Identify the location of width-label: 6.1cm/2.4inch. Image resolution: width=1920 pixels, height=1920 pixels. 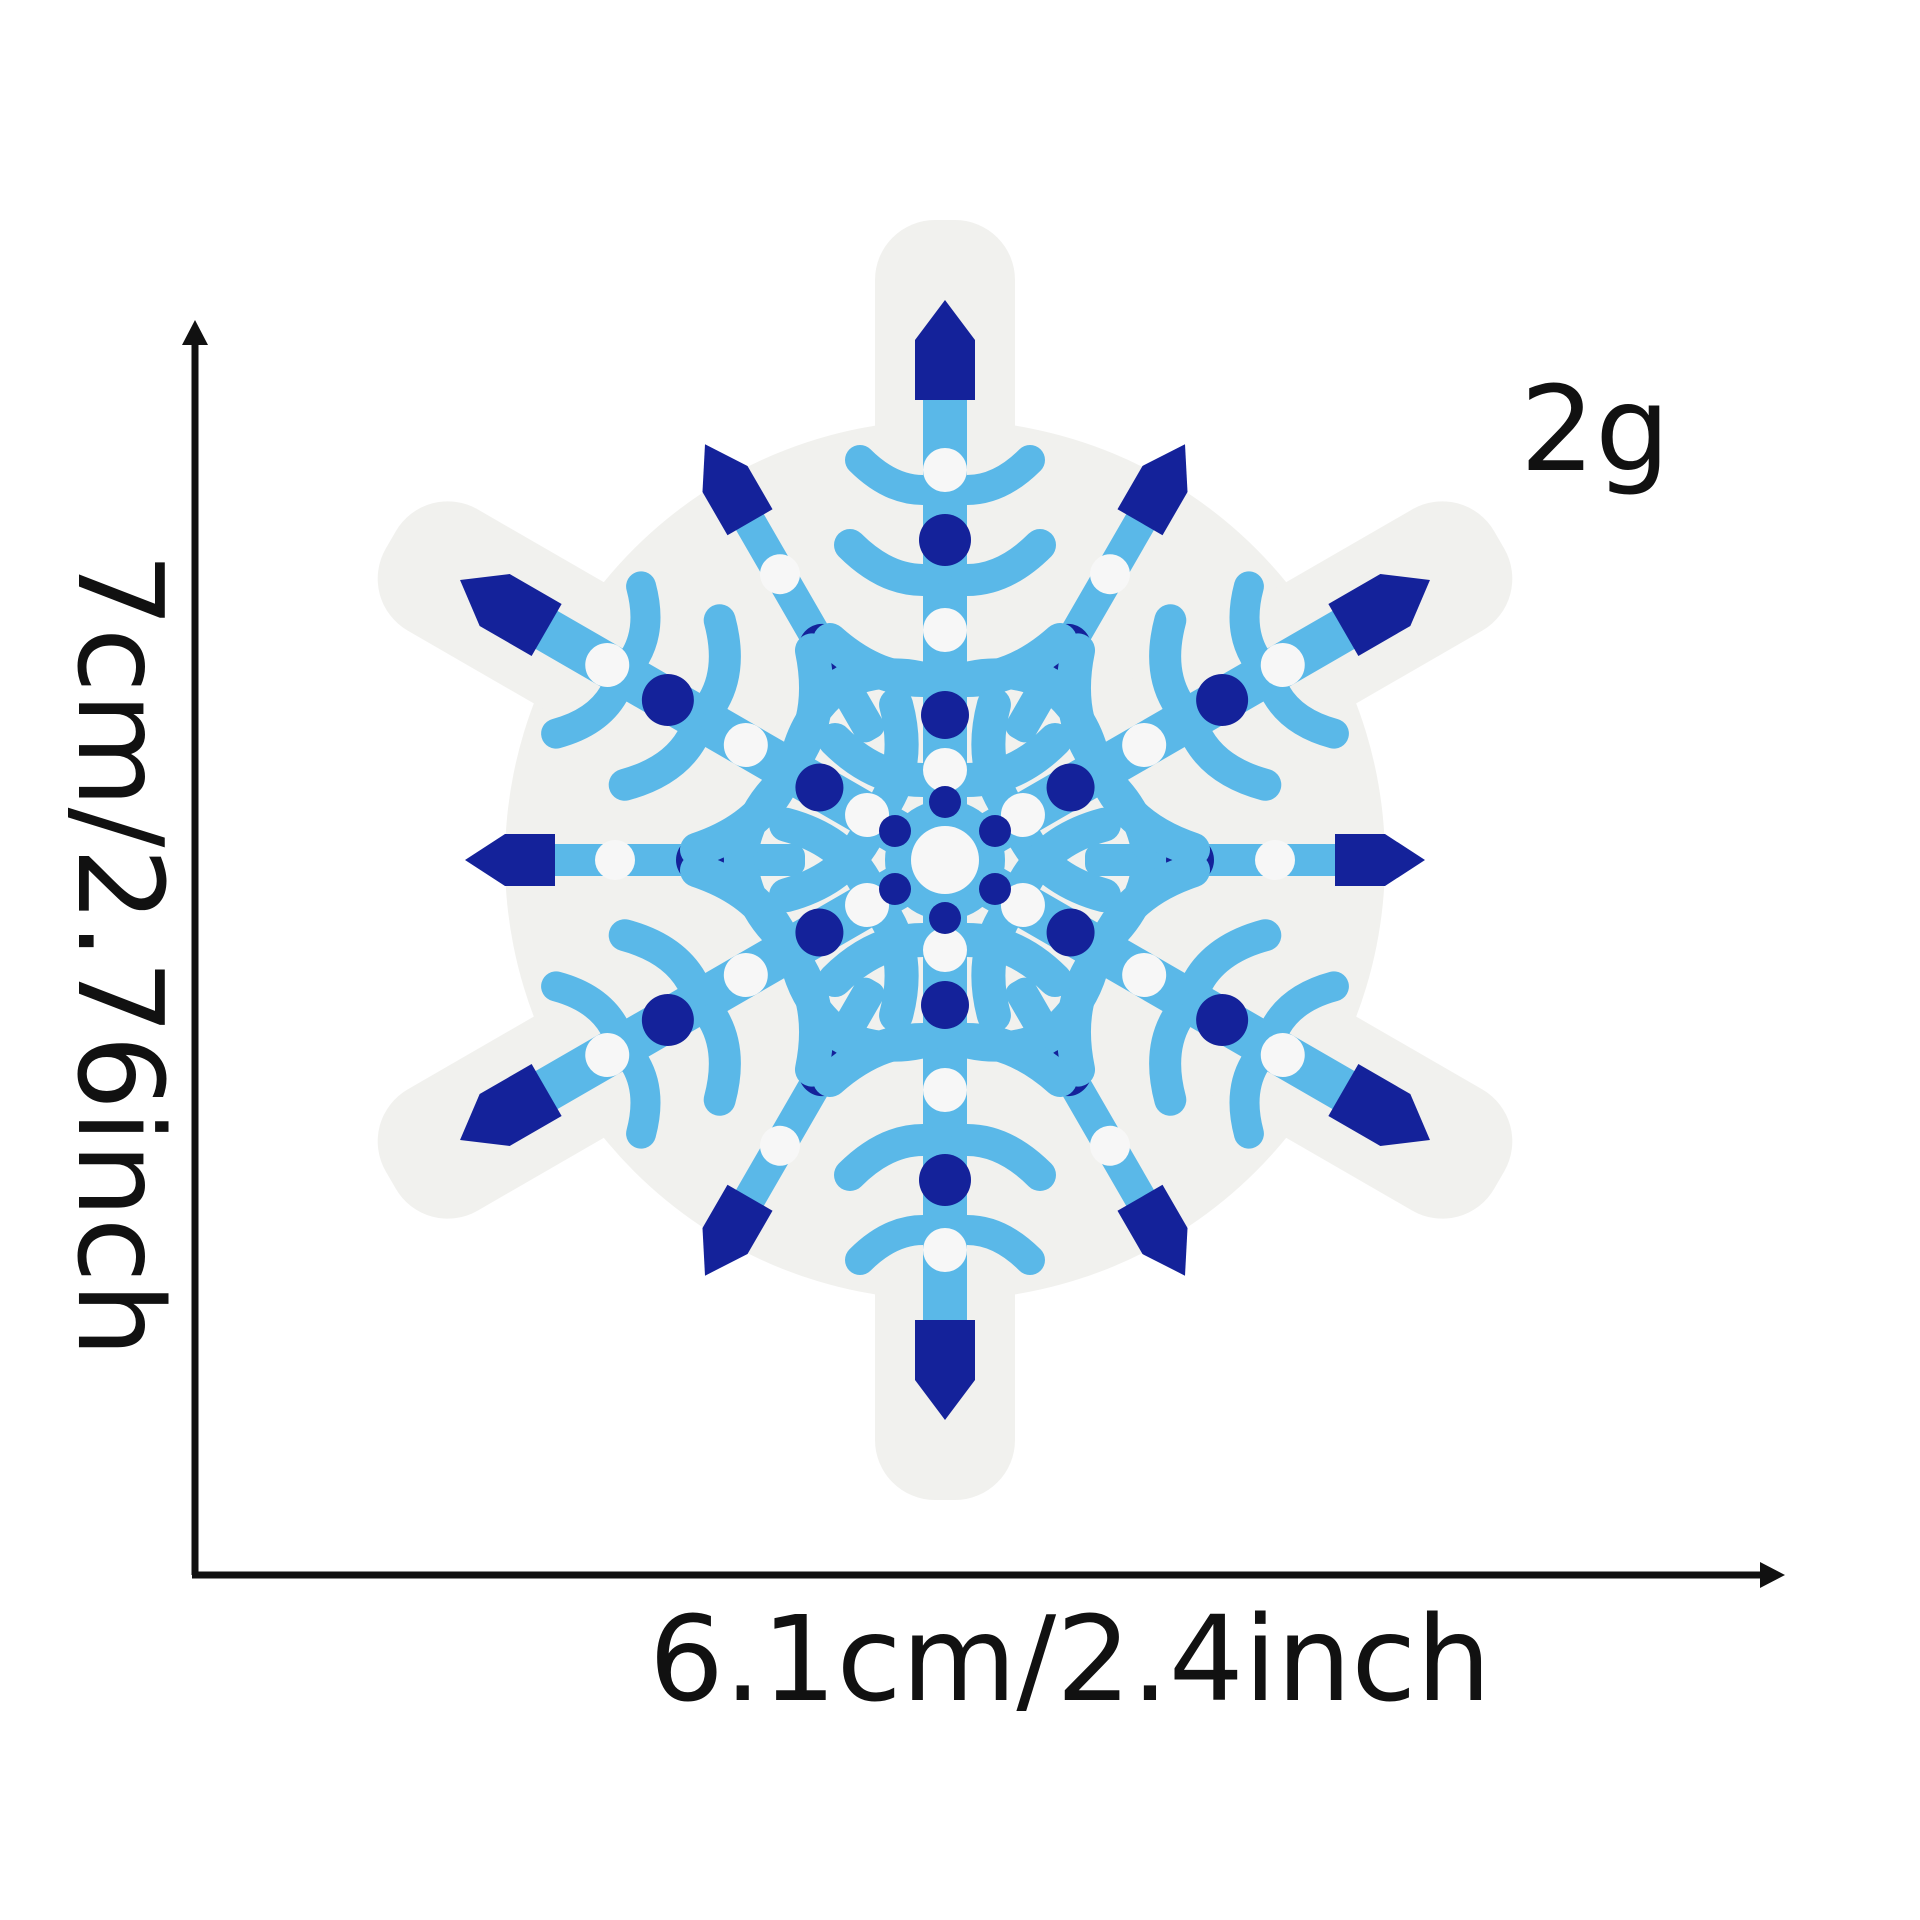
(1070, 1659).